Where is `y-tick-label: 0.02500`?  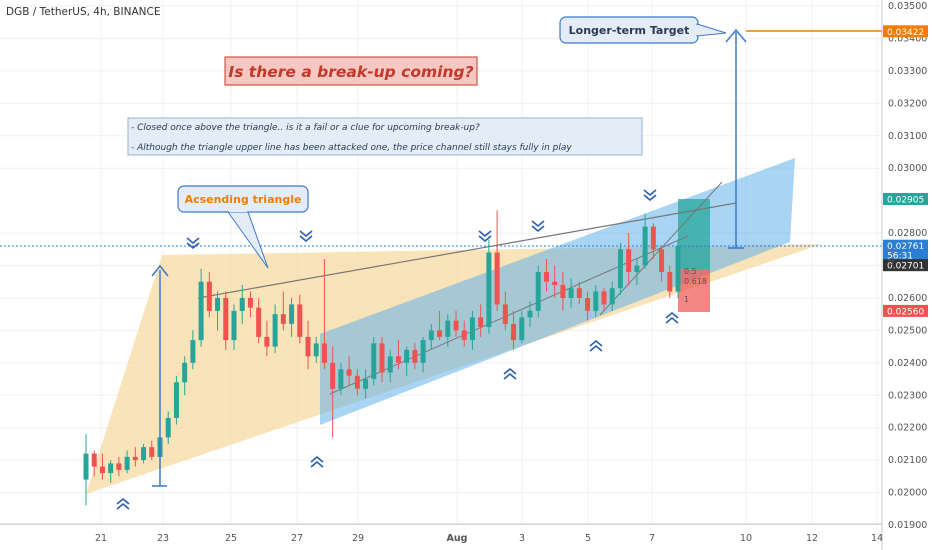
y-tick-label: 0.02500 is located at coordinates (907, 330).